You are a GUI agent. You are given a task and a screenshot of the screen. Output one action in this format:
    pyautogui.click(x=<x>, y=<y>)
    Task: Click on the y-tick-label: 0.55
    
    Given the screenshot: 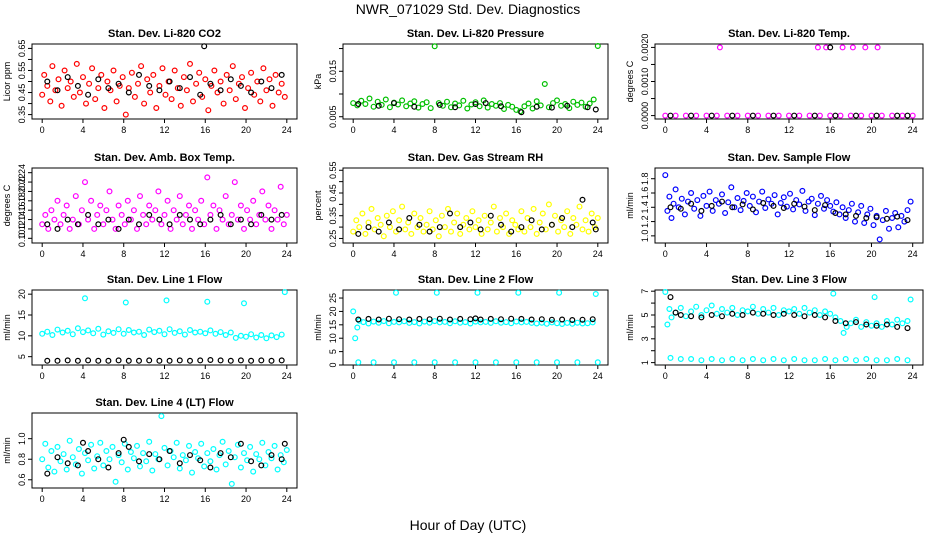 What is the action you would take?
    pyautogui.click(x=22, y=71)
    